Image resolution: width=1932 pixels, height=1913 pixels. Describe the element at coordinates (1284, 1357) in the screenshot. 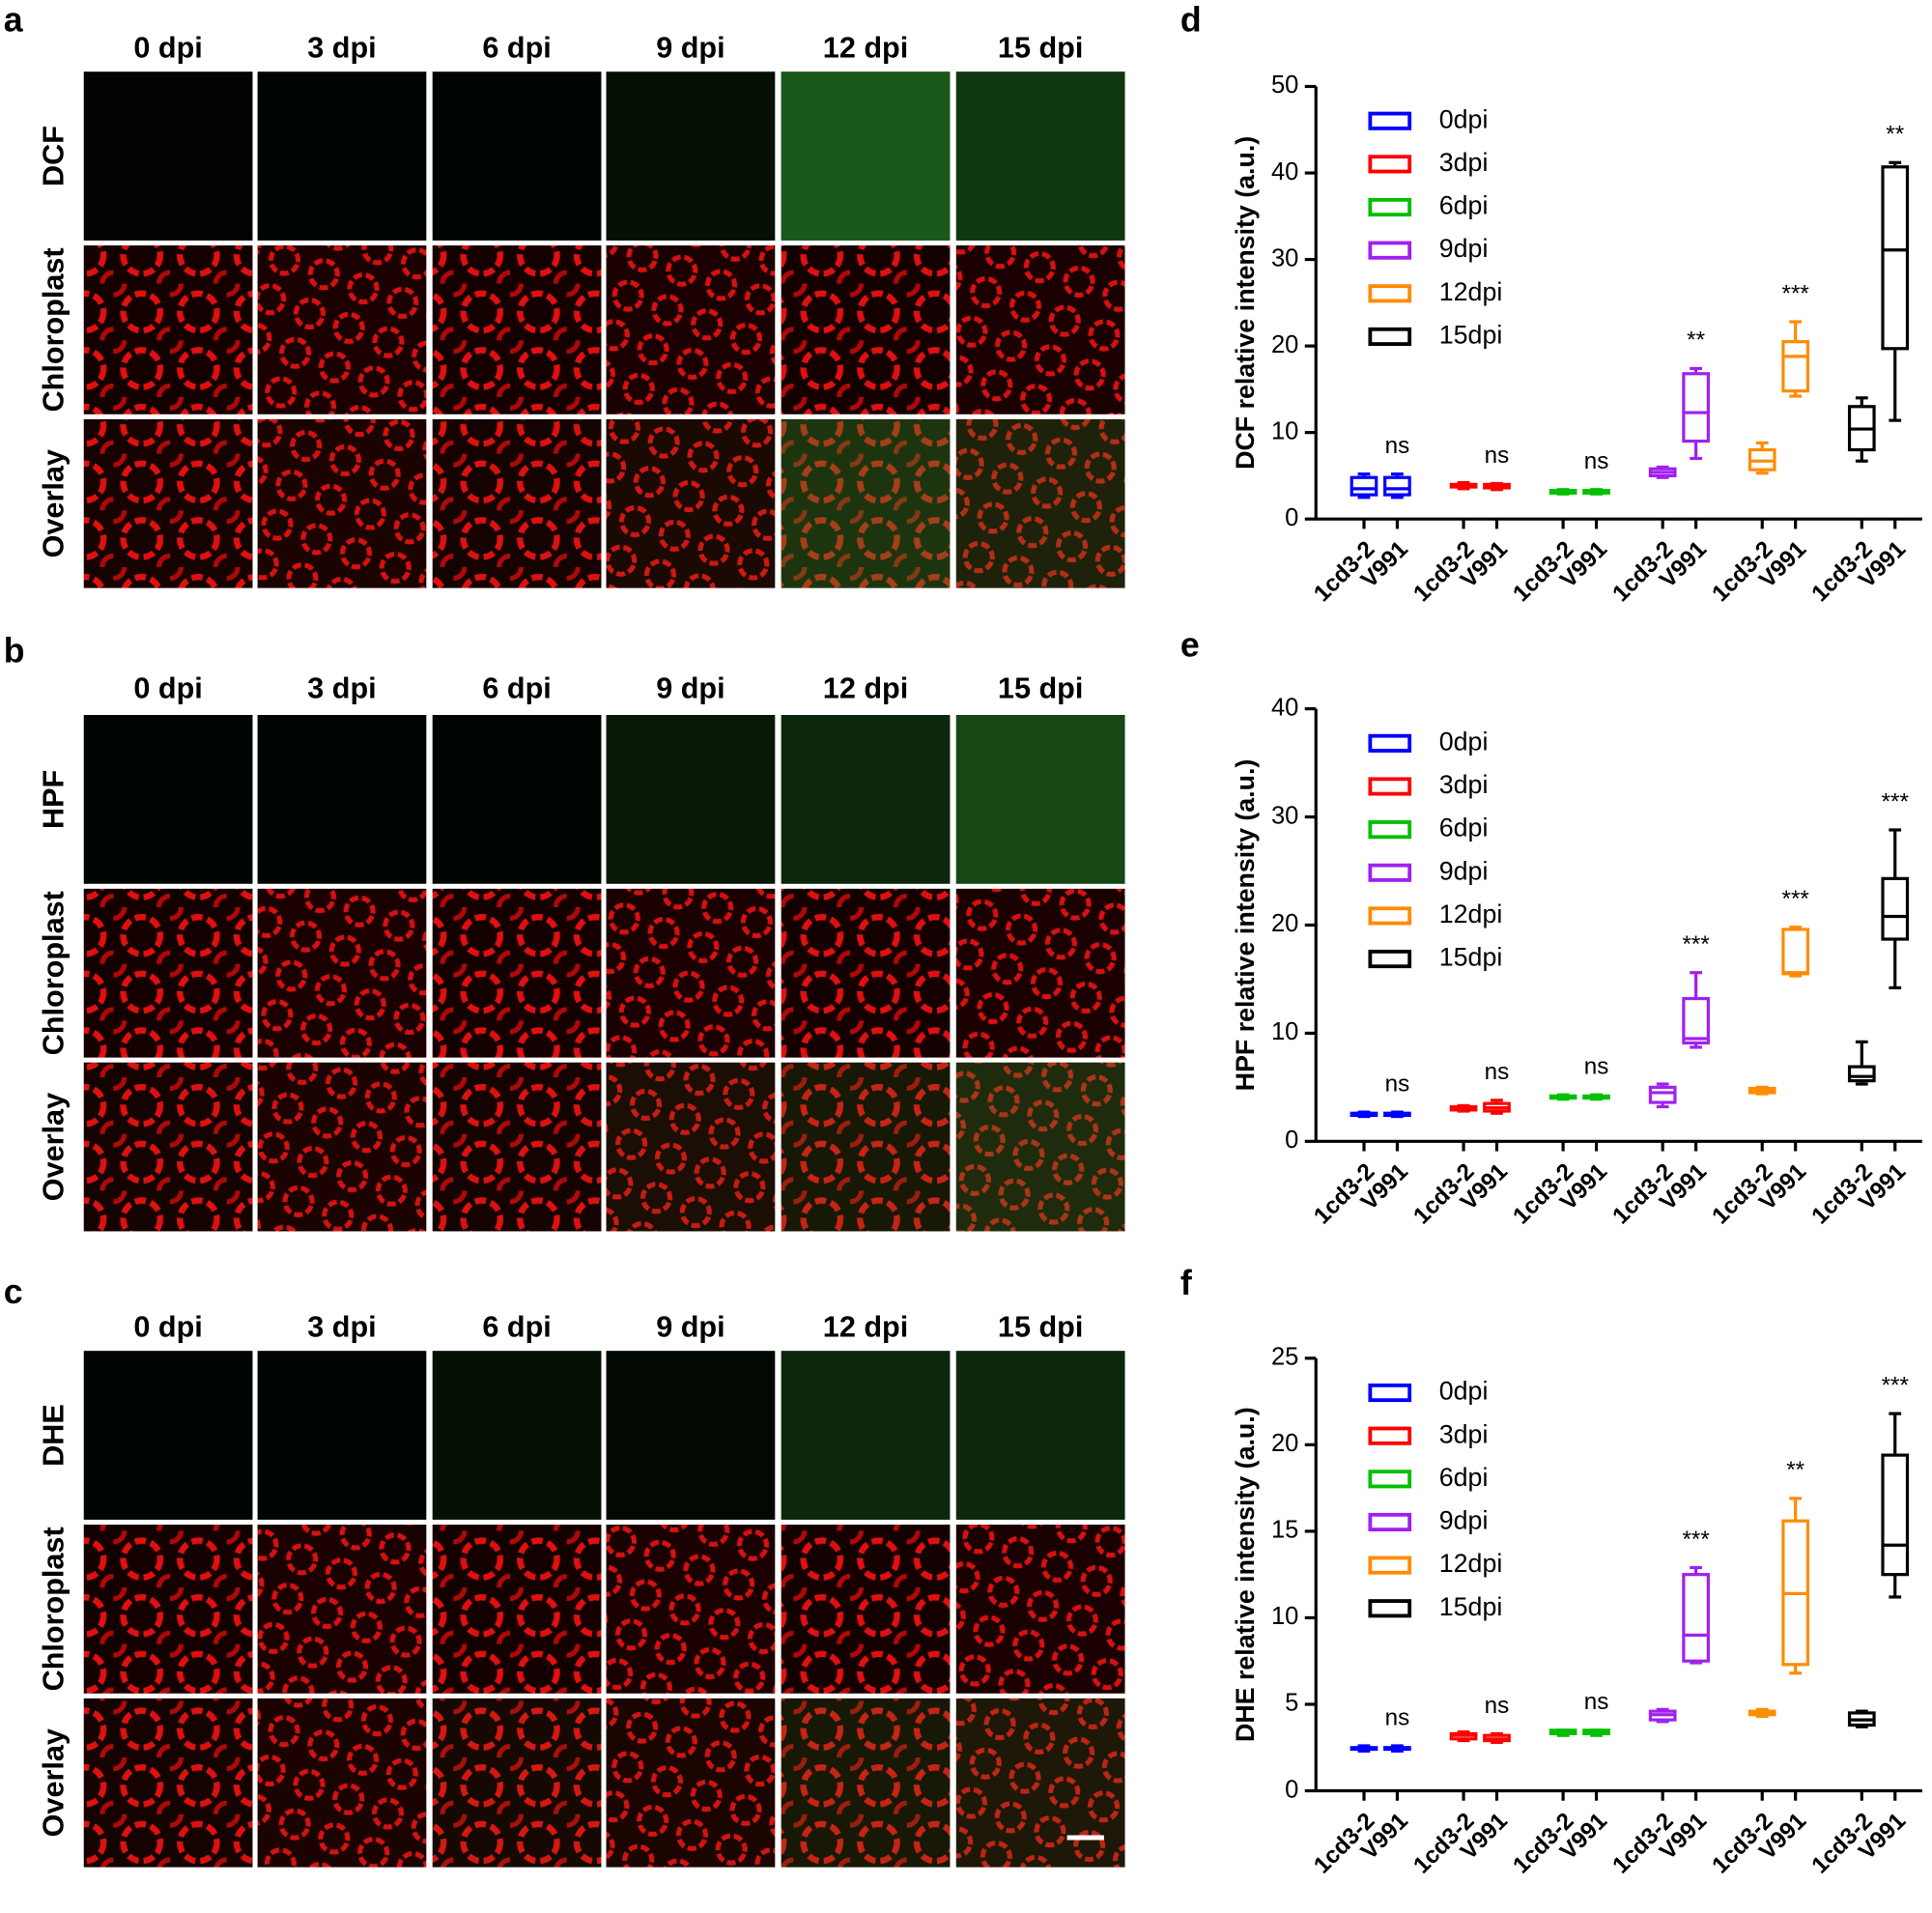

I see `y-tick-label: 25` at that location.